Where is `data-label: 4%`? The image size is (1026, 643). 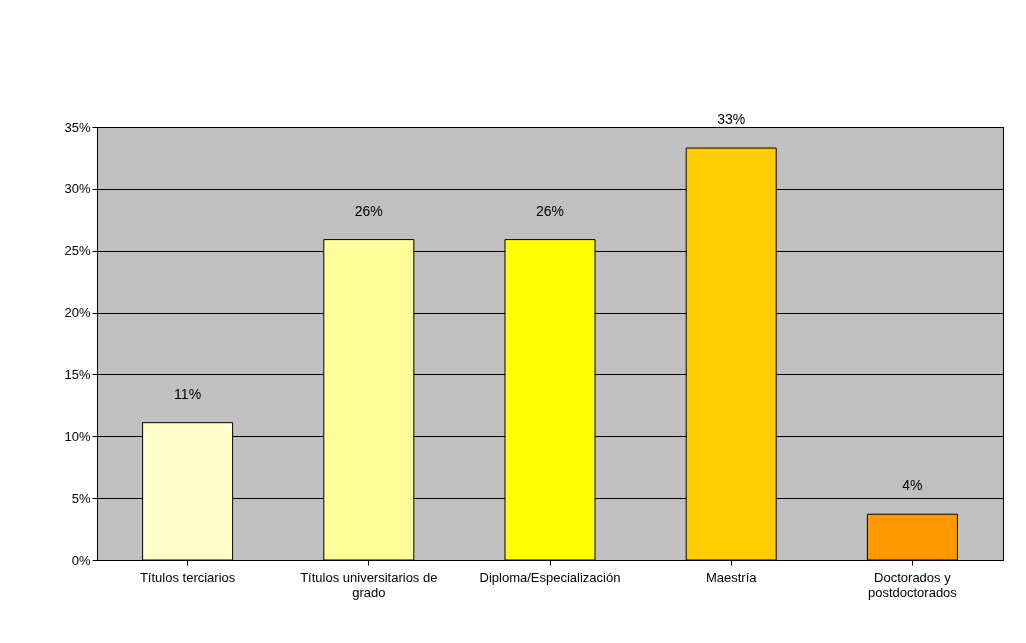 data-label: 4% is located at coordinates (912, 485).